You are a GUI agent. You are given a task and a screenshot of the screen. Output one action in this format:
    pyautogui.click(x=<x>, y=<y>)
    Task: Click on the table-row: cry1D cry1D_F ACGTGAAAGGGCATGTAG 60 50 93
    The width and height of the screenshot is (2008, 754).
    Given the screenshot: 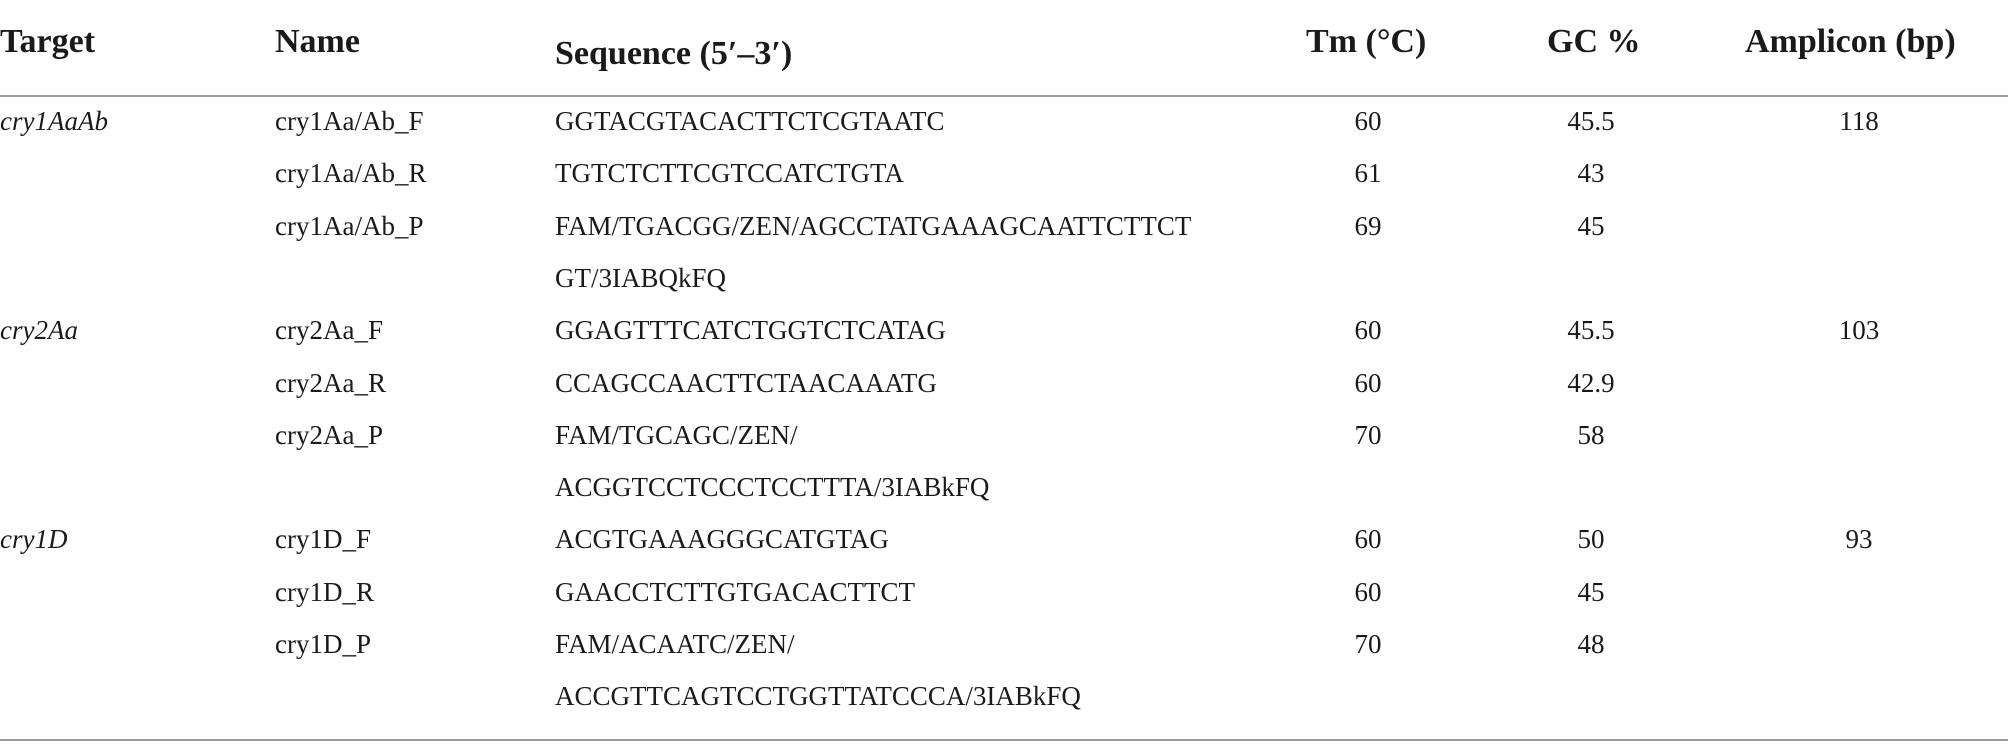 What is the action you would take?
    pyautogui.click(x=1004, y=547)
    